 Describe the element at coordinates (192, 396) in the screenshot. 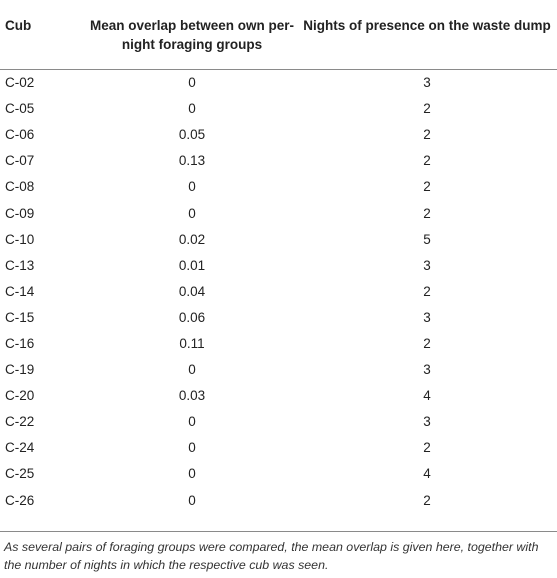

I see `cell-mean-overlap: 0.03` at that location.